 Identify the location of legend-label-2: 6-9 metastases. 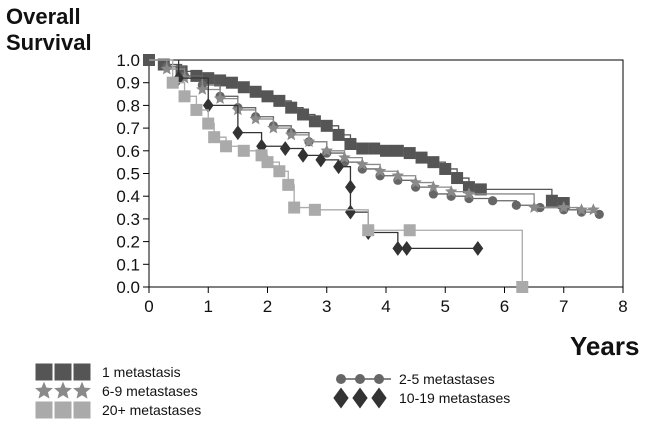
(150, 391).